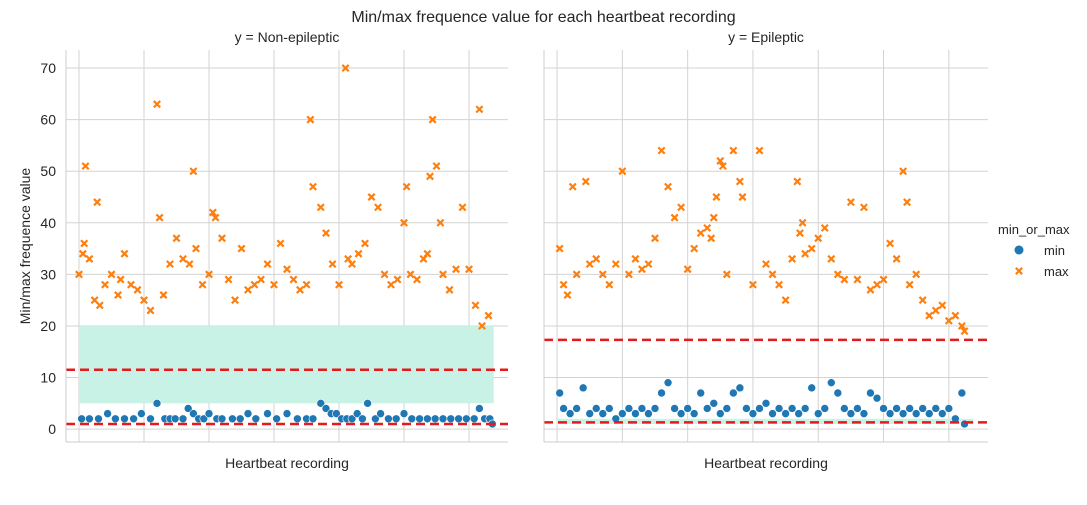  Describe the element at coordinates (48, 248) in the screenshot. I see `y-tick-labels: 0 10 20 30 40 50 60 70` at that location.